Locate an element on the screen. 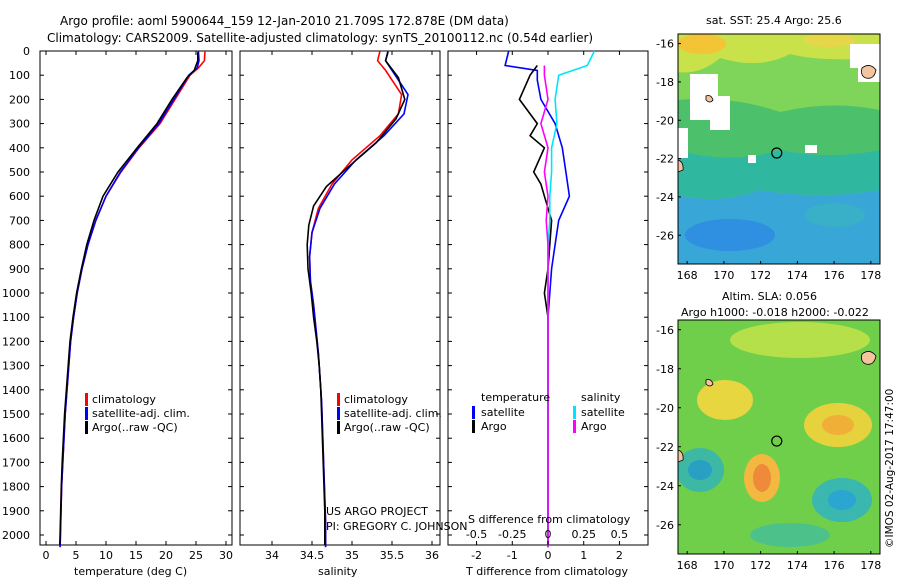 This screenshot has width=900, height=580. depth-tick-label: 500 is located at coordinates (19, 172).